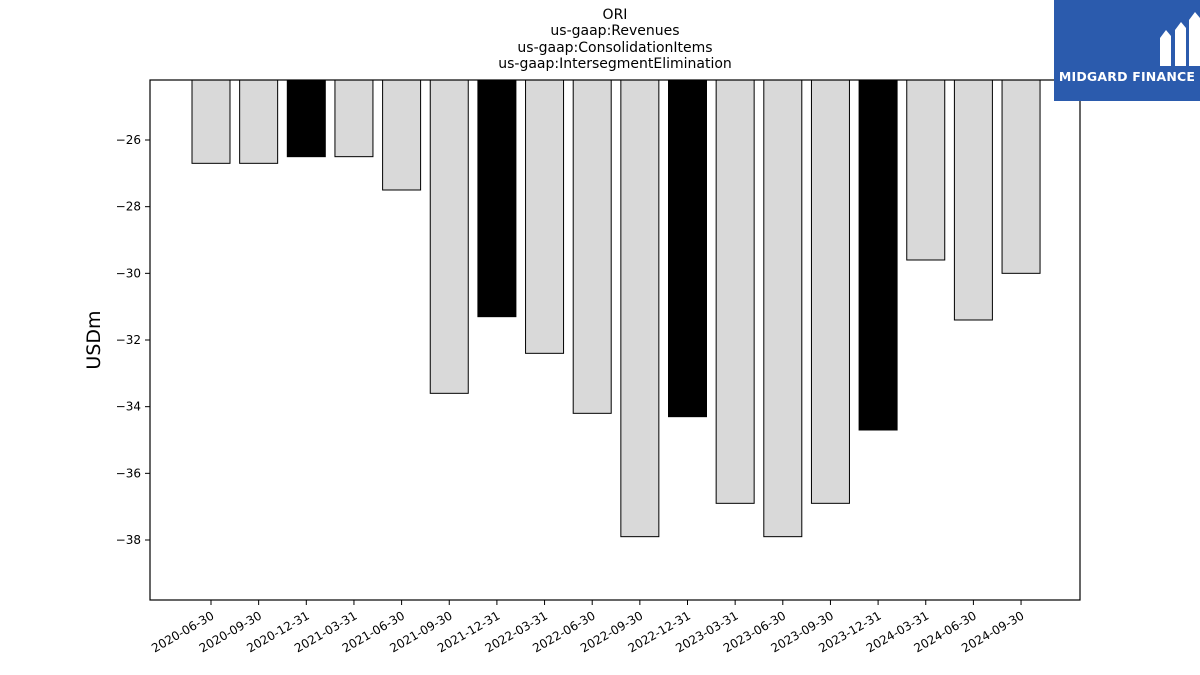 The image size is (1200, 675). I want to click on y-axis-label: USDm, so click(94, 339).